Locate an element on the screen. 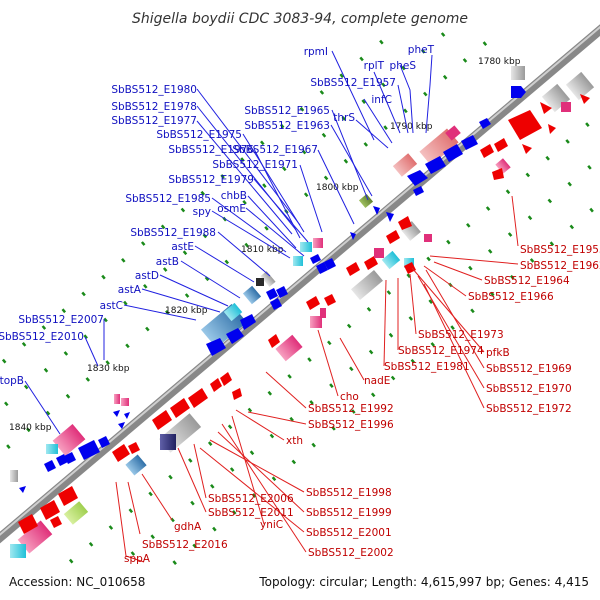 Image resolution: width=600 pixels, height=600 pixels. gene-label: thrS is located at coordinates (344, 118).